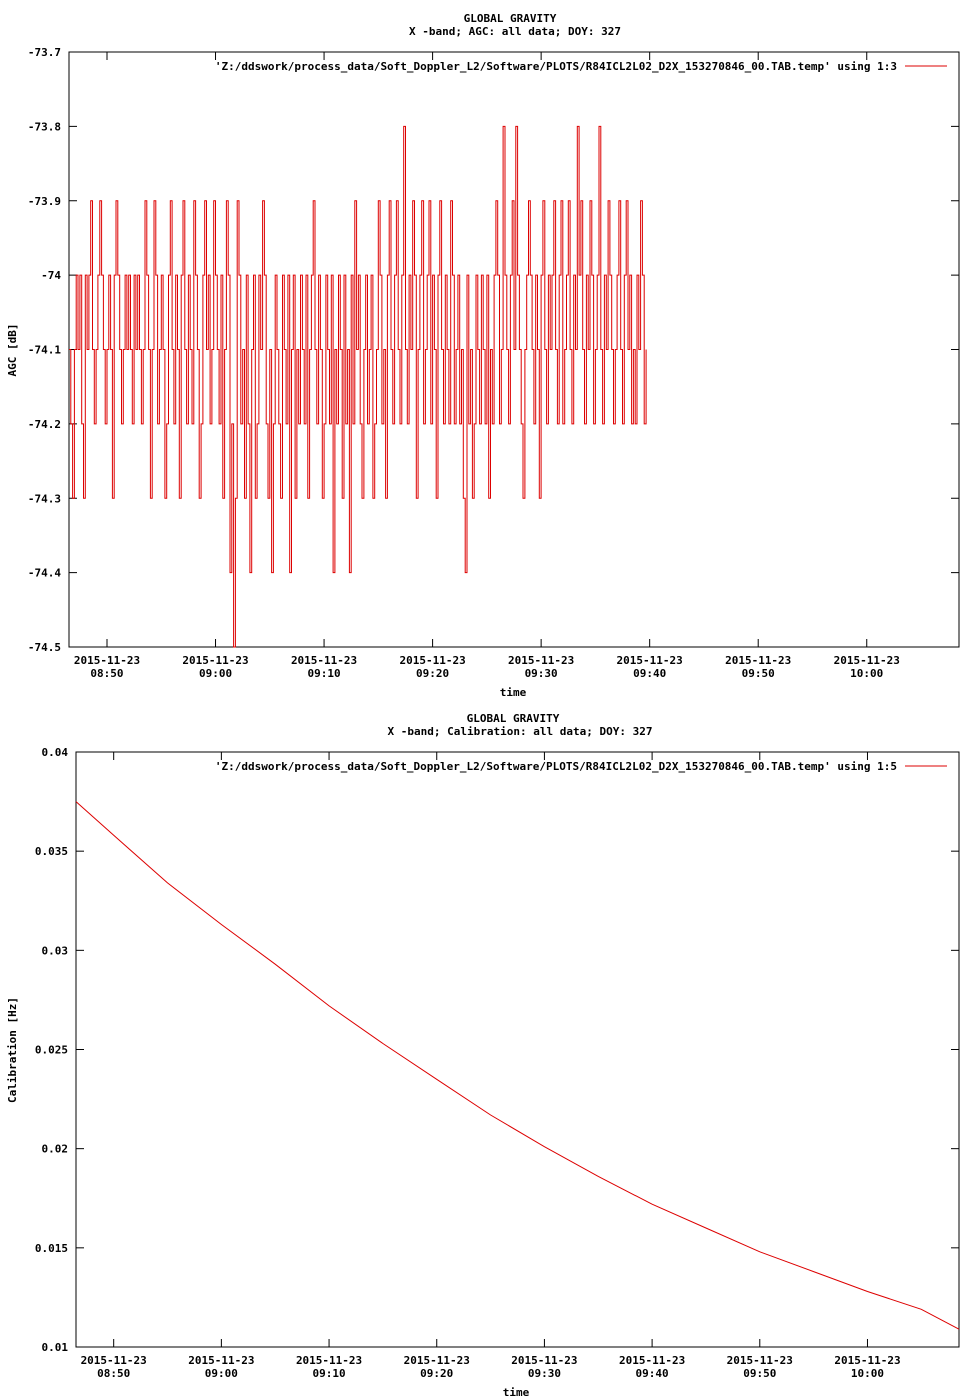 The image size is (980, 1400). Describe the element at coordinates (113, 1373) in the screenshot. I see `calibration-x-tick-time: 08:50` at that location.